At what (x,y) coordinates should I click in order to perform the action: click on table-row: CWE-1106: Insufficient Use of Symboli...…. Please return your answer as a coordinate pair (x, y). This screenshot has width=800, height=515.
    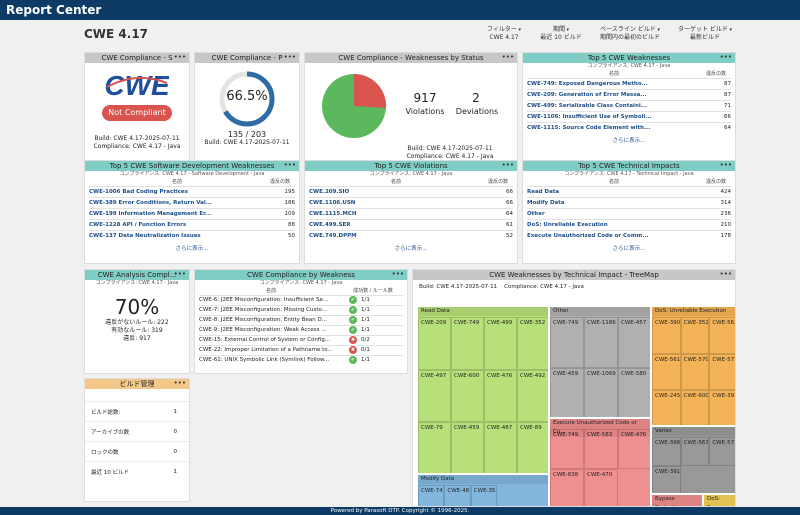
    Looking at the image, I should click on (629, 116).